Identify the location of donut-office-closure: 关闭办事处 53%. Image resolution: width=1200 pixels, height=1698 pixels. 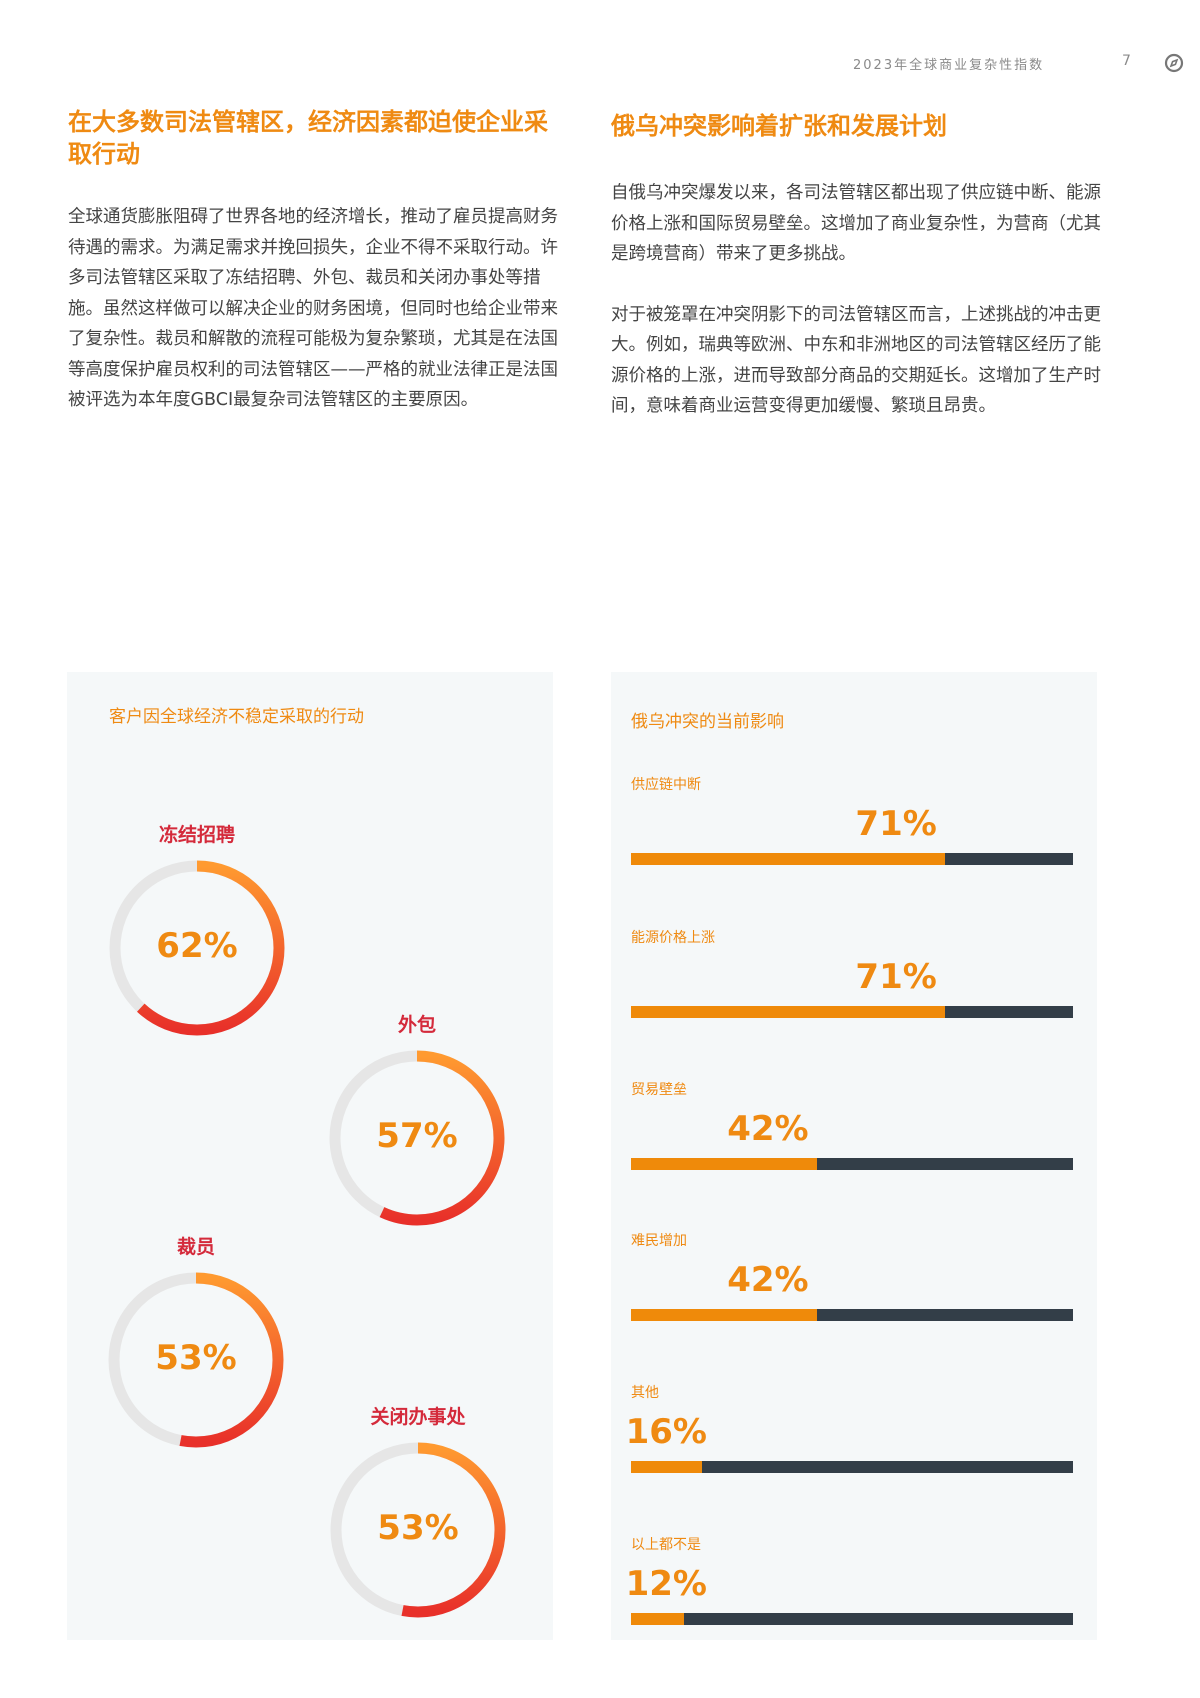
(418, 1512).